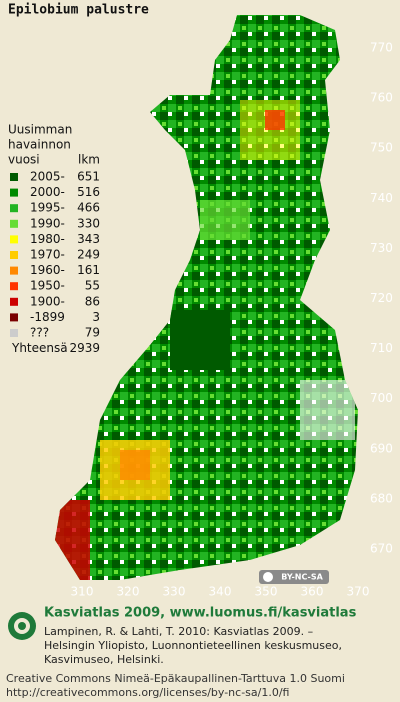 Image resolution: width=400 pixels, height=702 pixels. Describe the element at coordinates (84, 348) in the screenshot. I see `legend-total: 2939` at that location.